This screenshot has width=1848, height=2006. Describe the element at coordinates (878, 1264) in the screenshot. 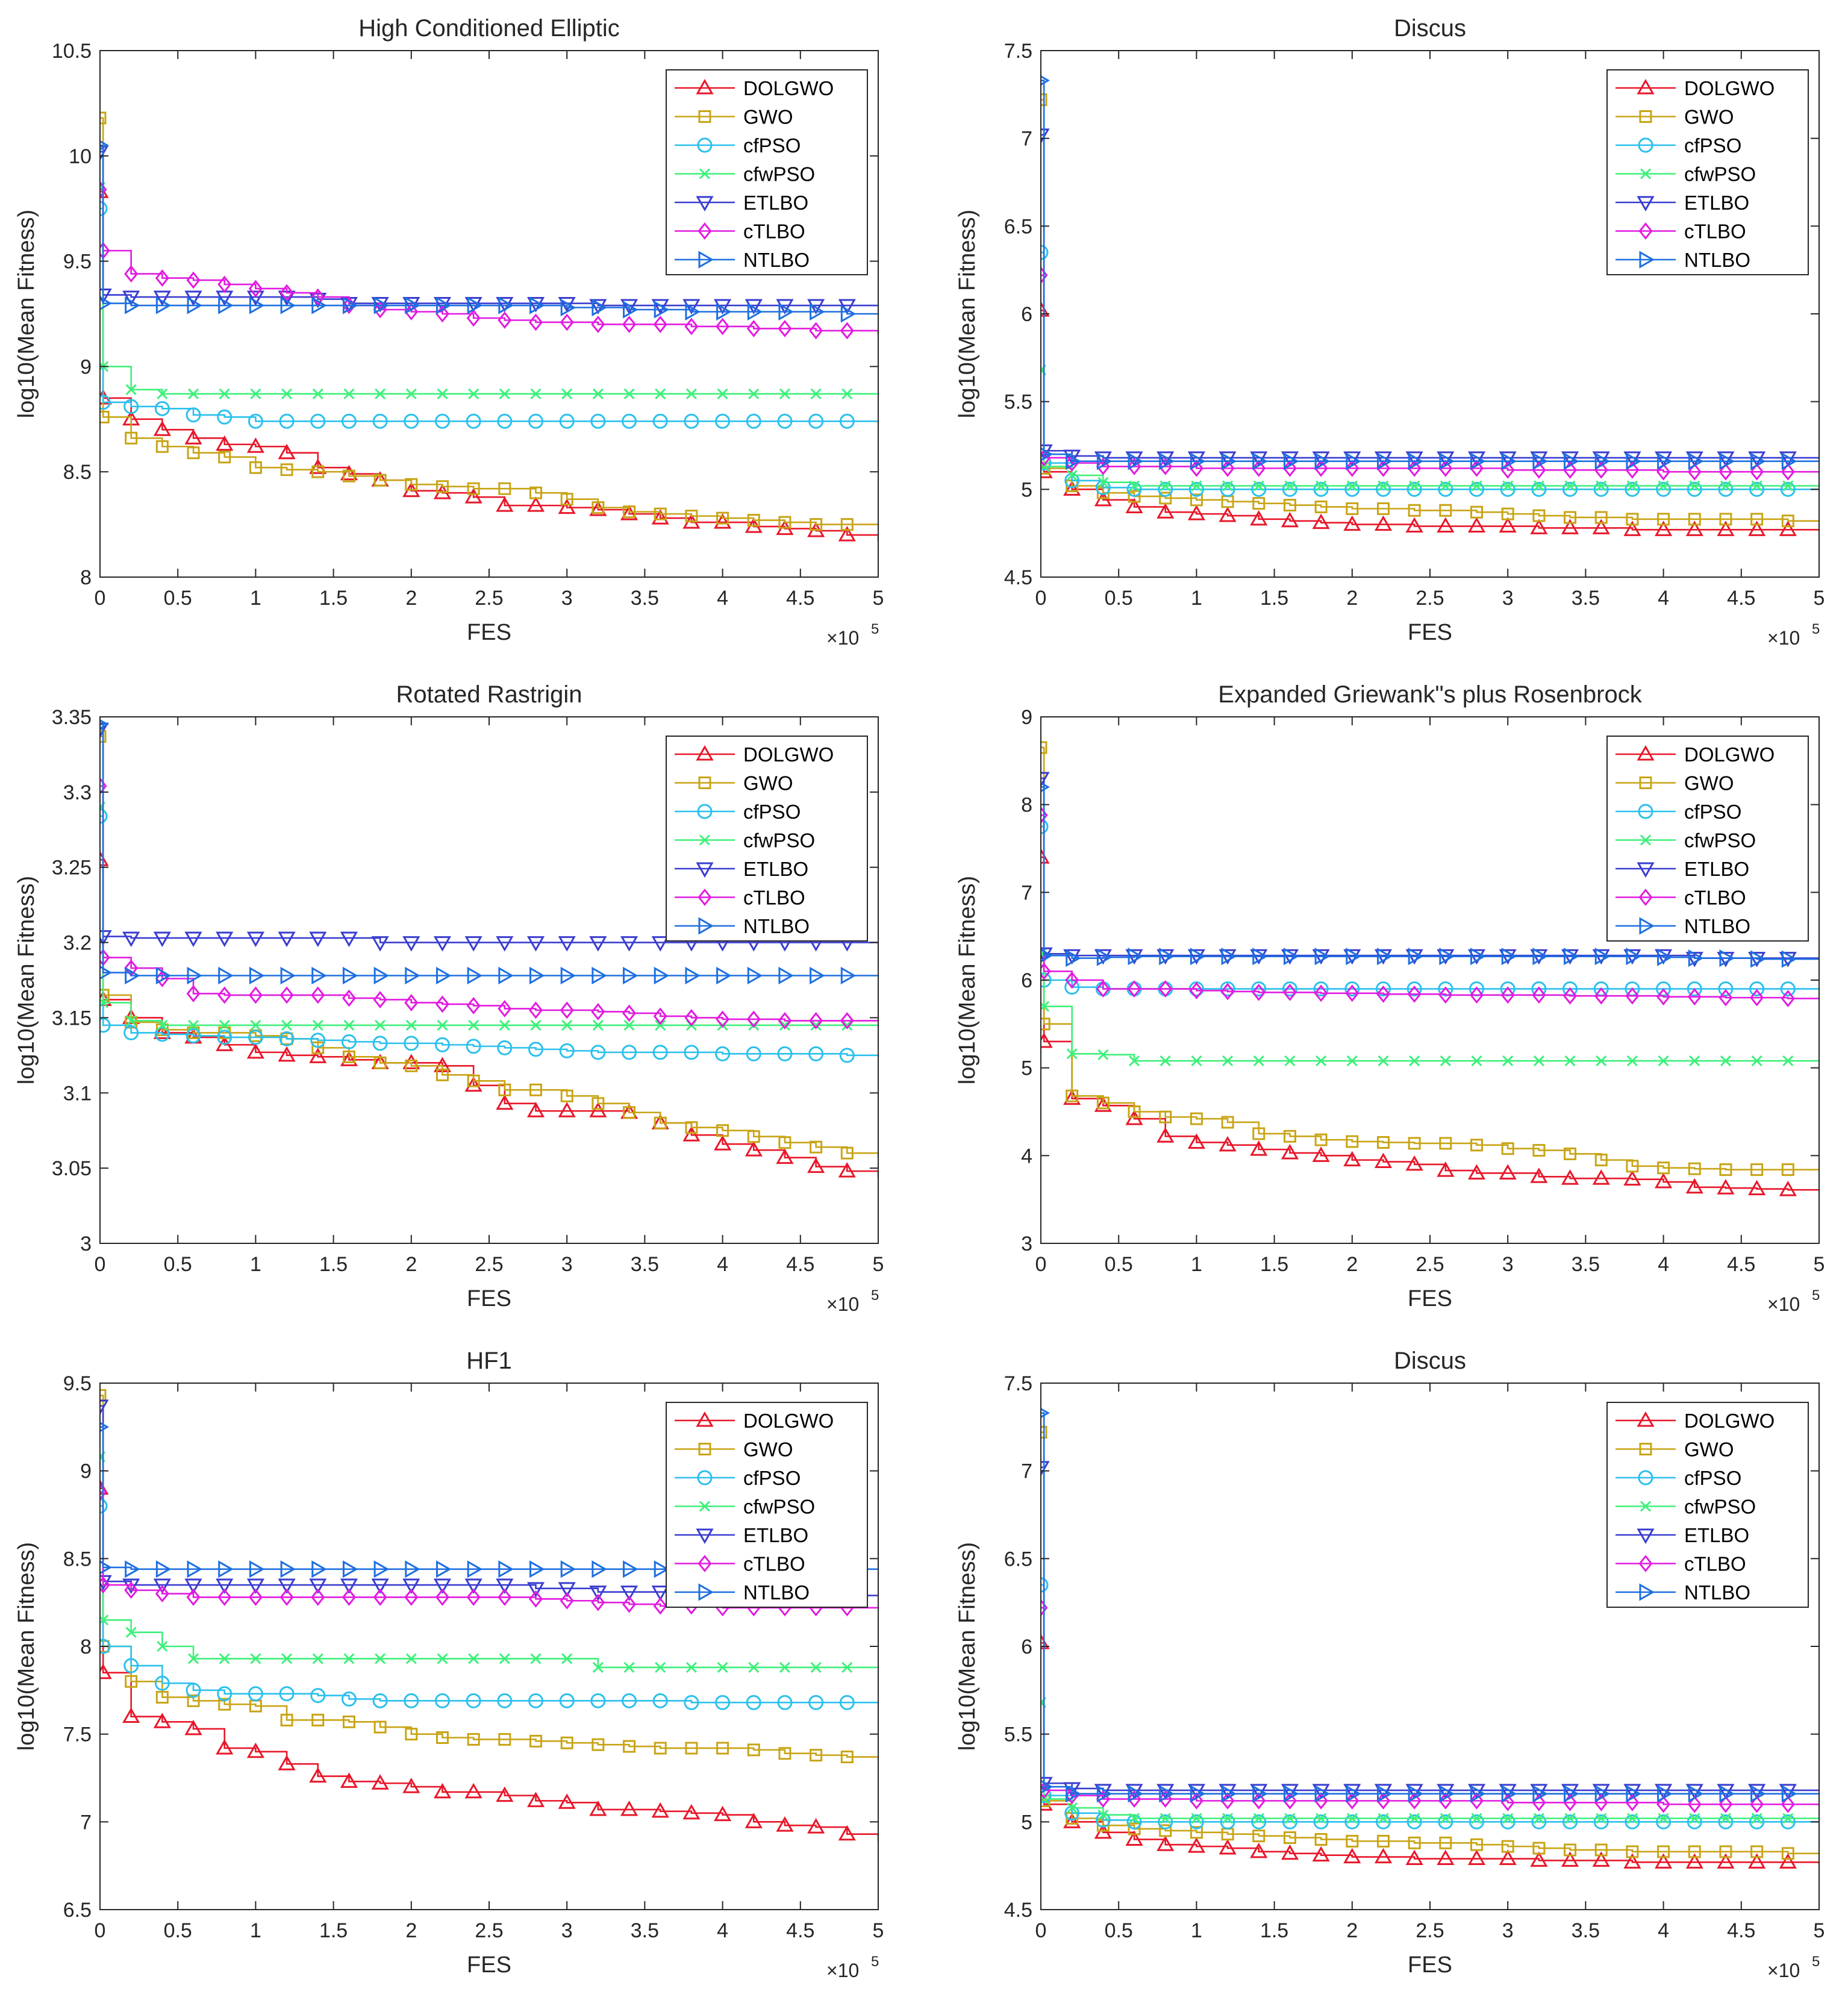

I see `x-tick-label: 5` at that location.